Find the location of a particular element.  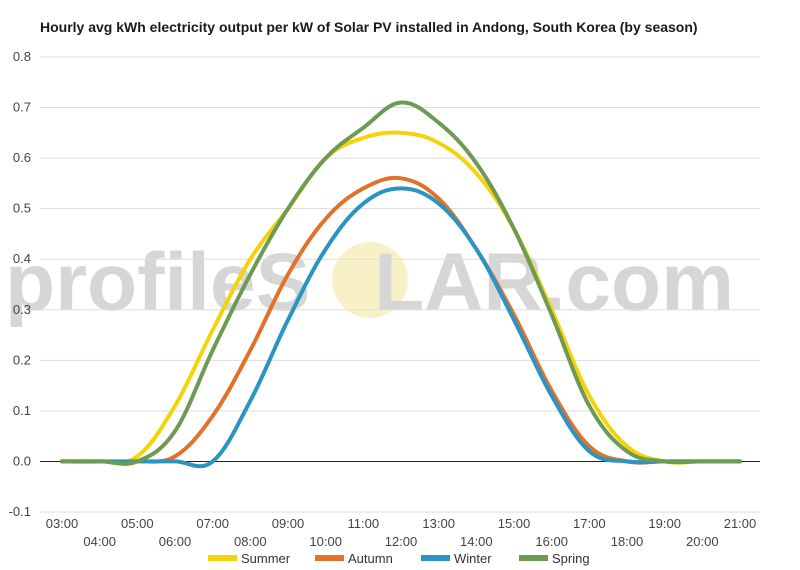

x-tick-label: 08:00 is located at coordinates (250, 541).